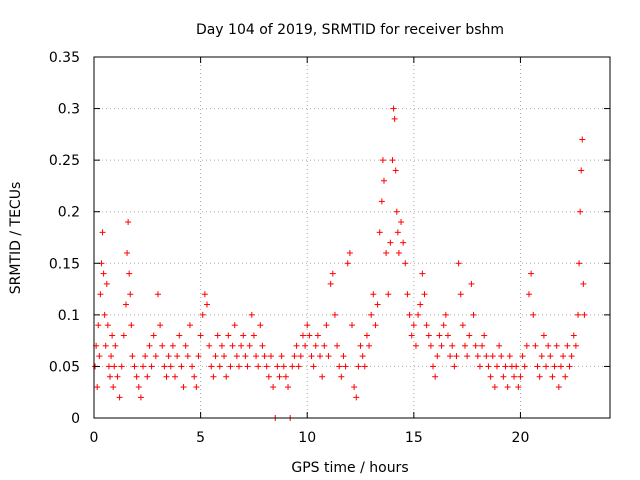 The height and width of the screenshot is (480, 640). I want to click on y-tick-label: 0.3, so click(69, 110).